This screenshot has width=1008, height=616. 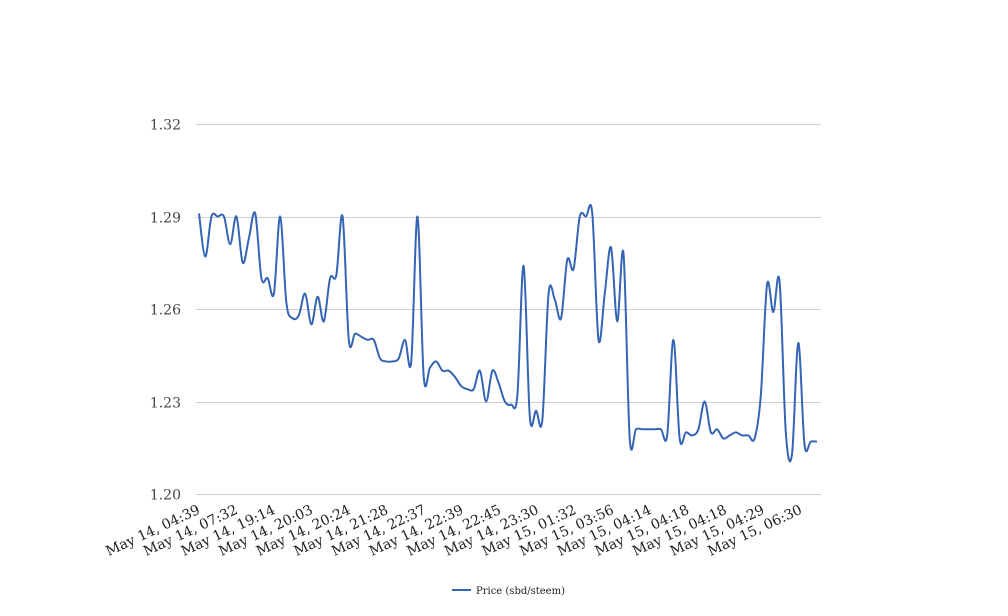 I want to click on legend-label: Price (sbd/steem), so click(x=520, y=591).